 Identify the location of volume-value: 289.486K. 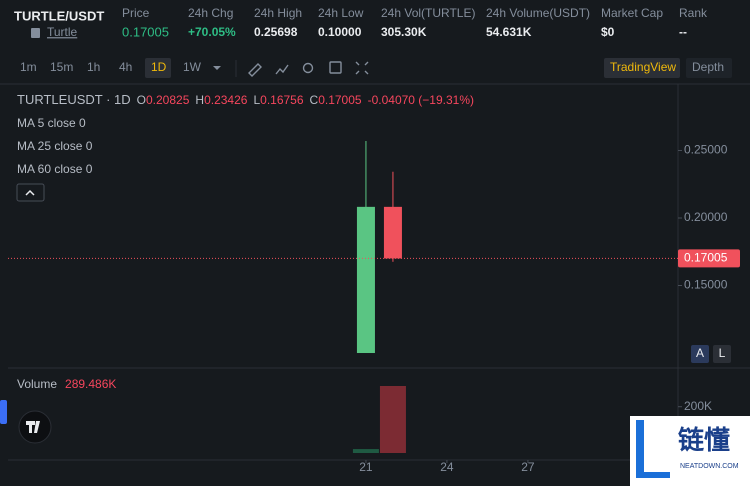
(90, 384).